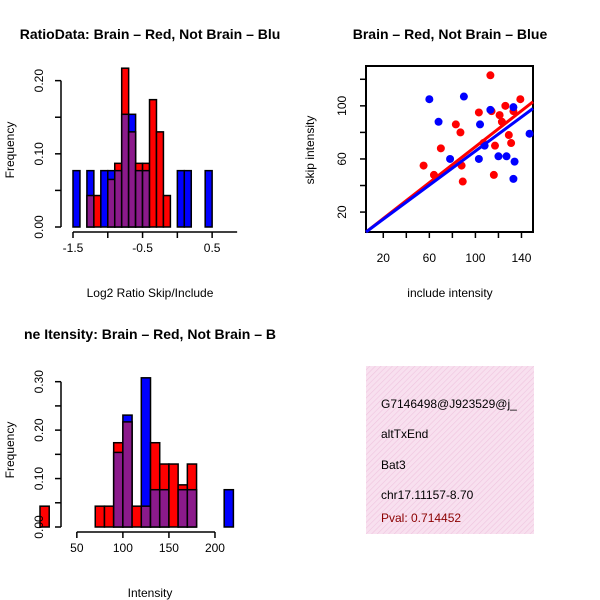  I want to click on scatter-y-tick-label: 20, so click(342, 212).